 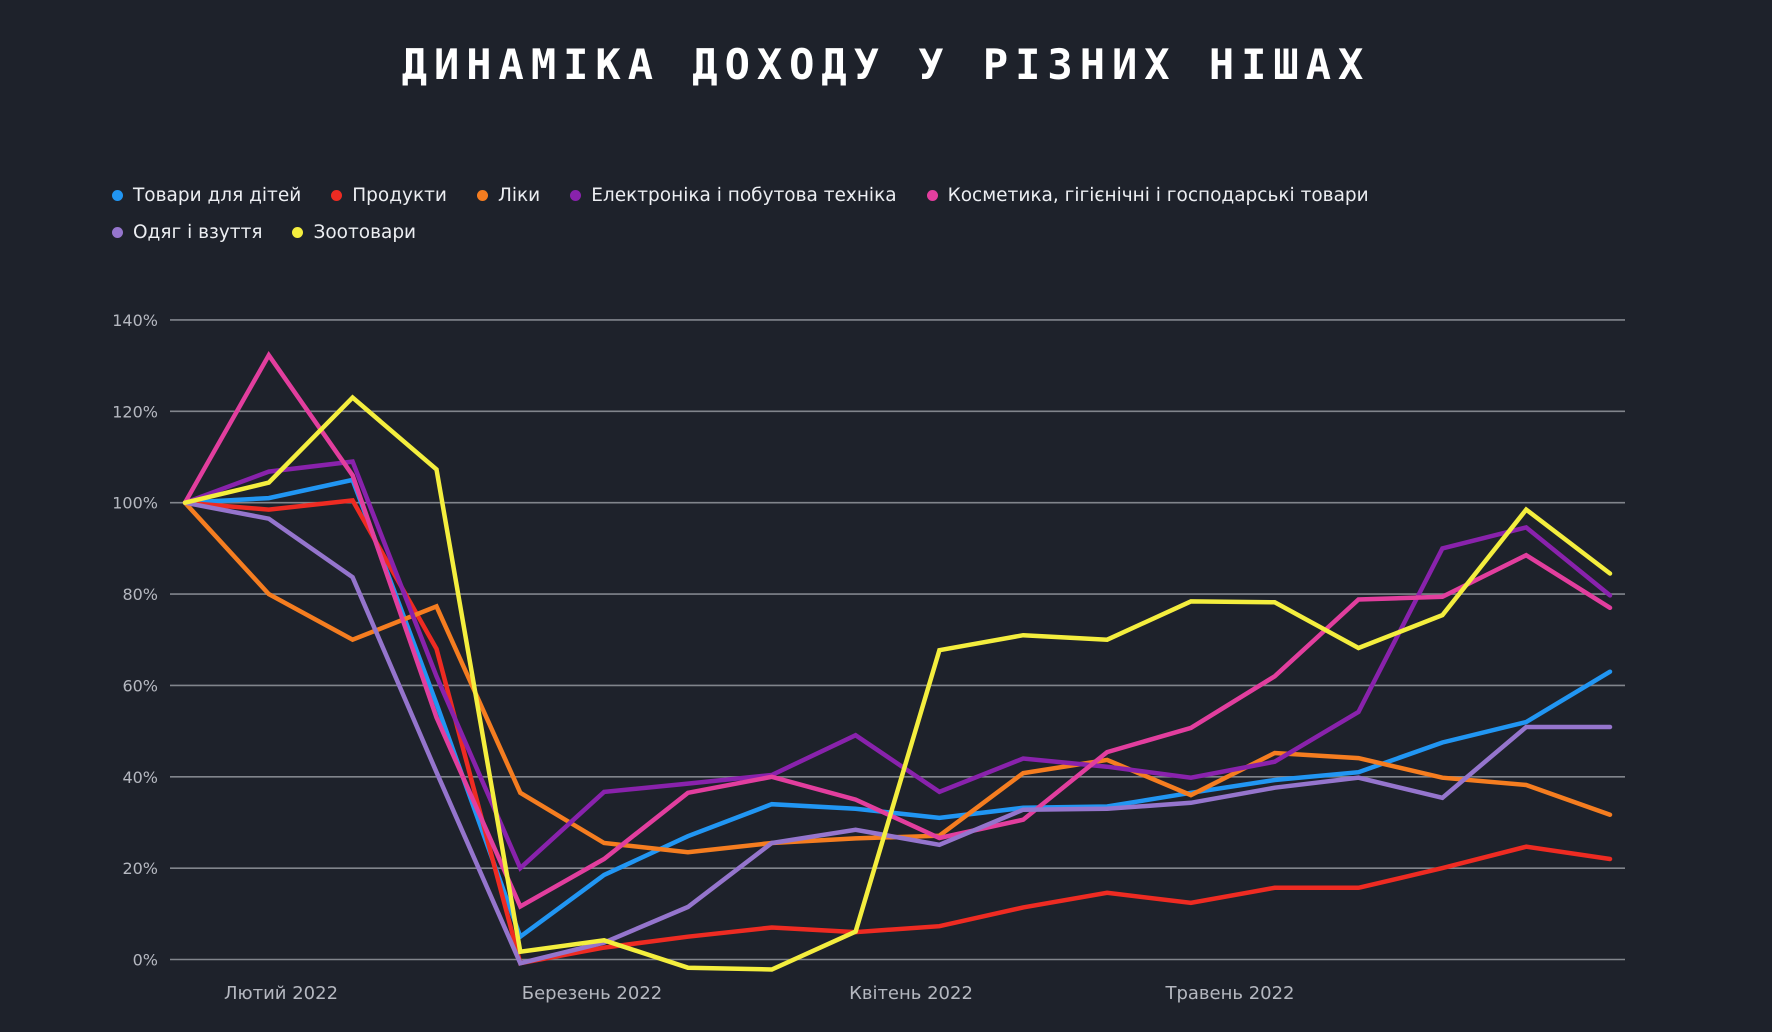 What do you see at coordinates (399, 195) in the screenshot?
I see `legend-label: Продукти` at bounding box center [399, 195].